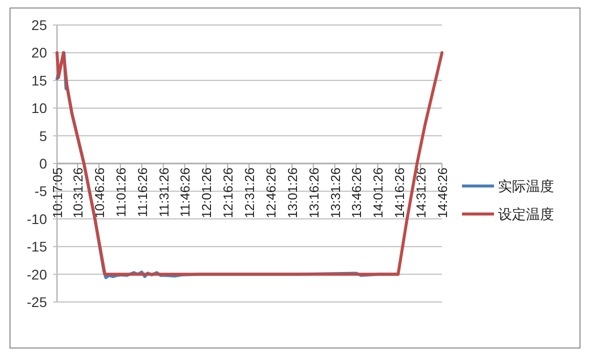 The image size is (600, 357). Describe the element at coordinates (41, 191) in the screenshot. I see `y-tick-label: -5` at that location.